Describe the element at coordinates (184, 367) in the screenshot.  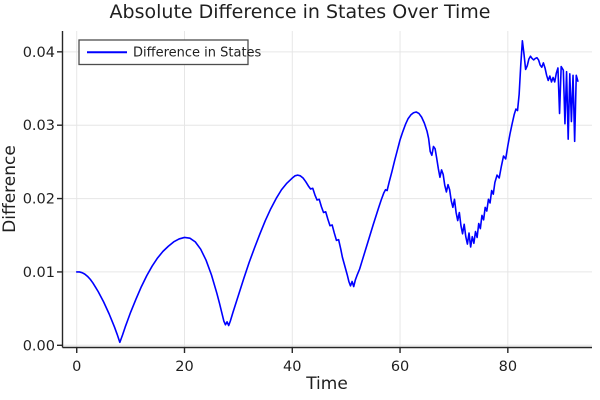
I see `x-tick-label: 20` at that location.